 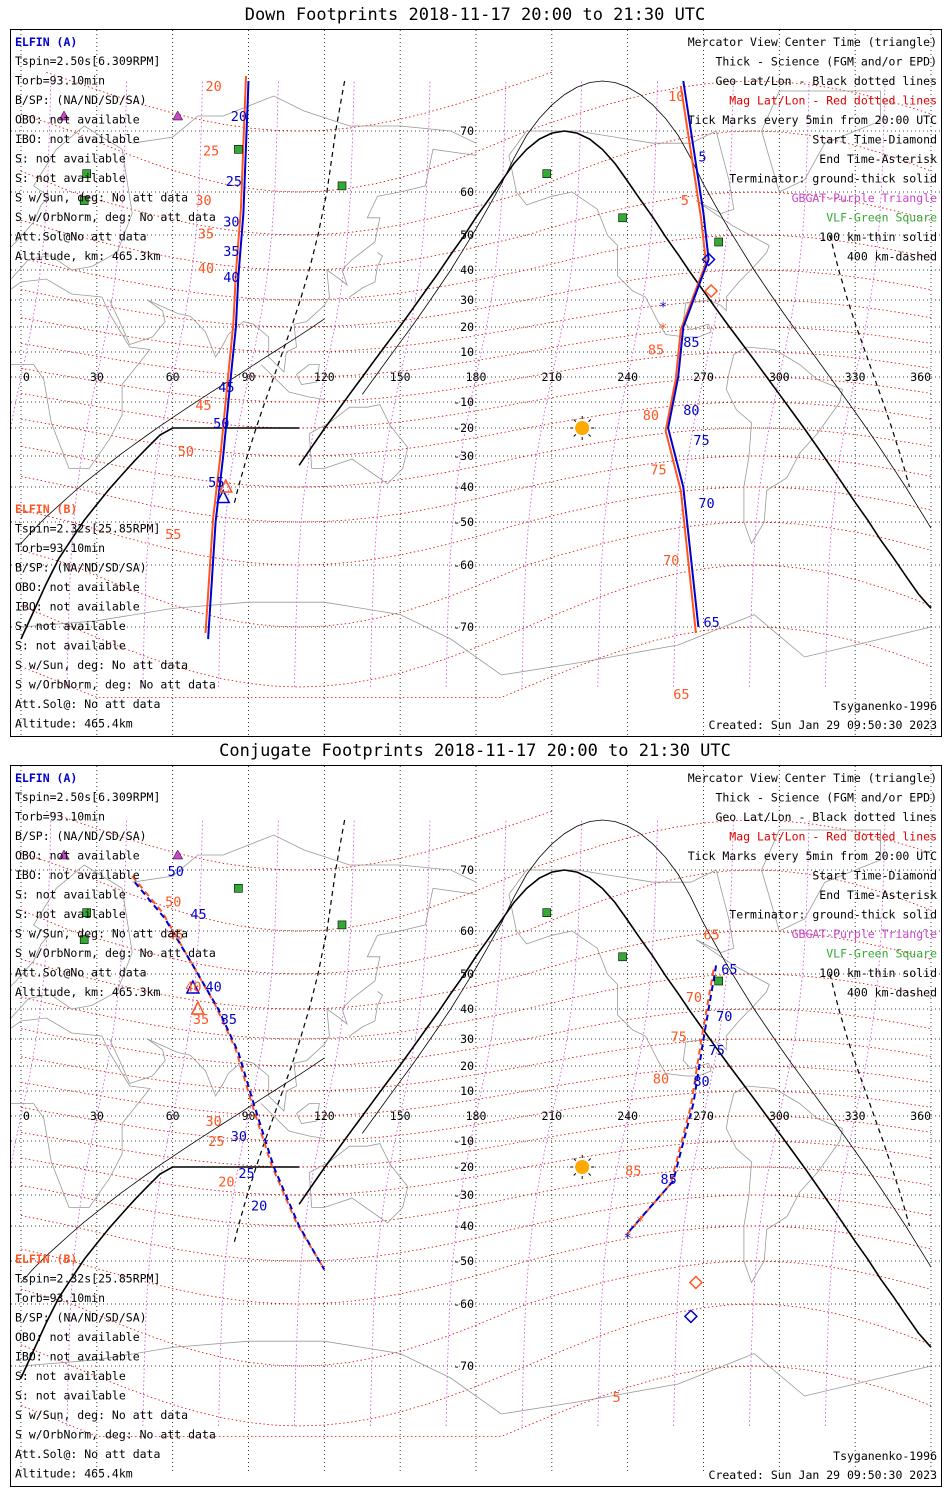 I want to click on track-tick-label-b: 50, so click(x=173, y=903).